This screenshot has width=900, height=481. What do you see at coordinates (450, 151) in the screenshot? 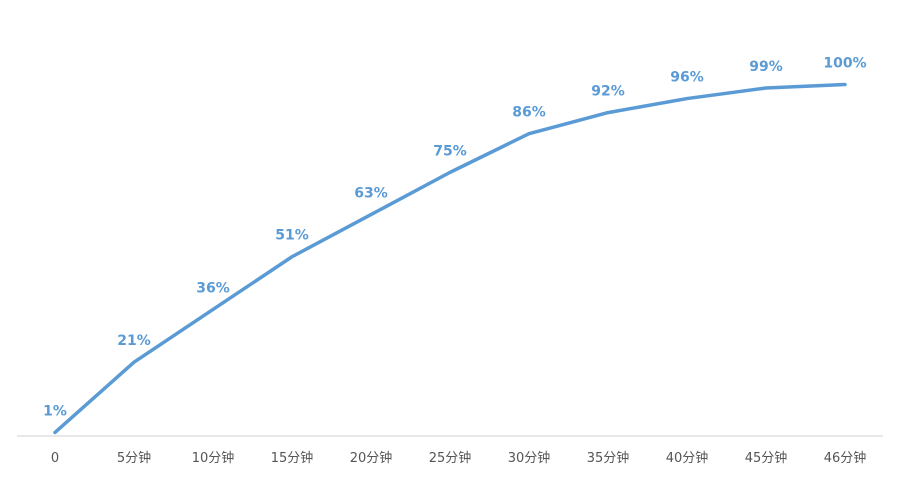
I see `data-label: 75%` at bounding box center [450, 151].